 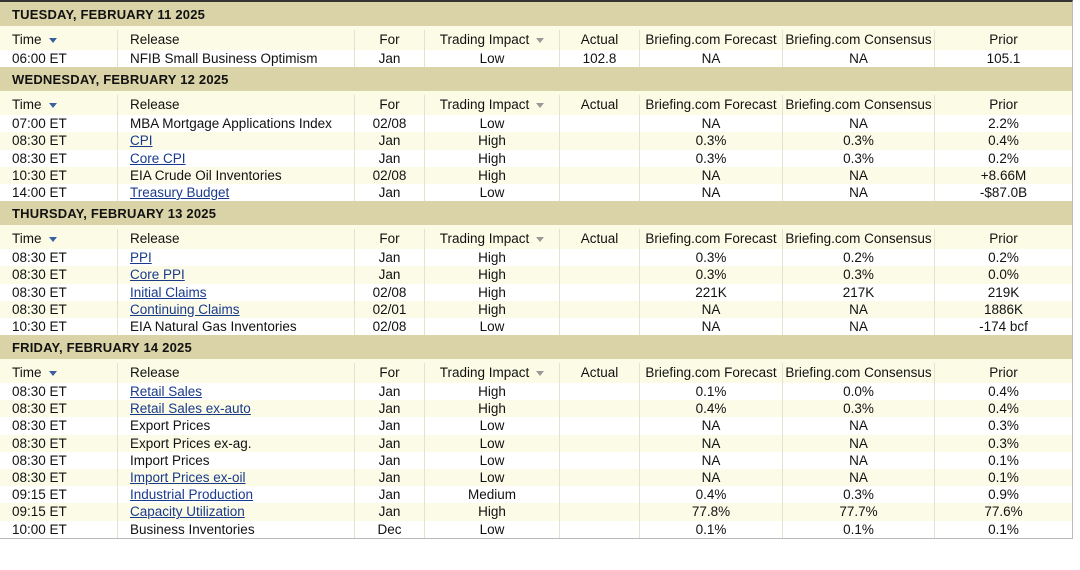 What do you see at coordinates (141, 141) in the screenshot?
I see `release-link: CPI` at bounding box center [141, 141].